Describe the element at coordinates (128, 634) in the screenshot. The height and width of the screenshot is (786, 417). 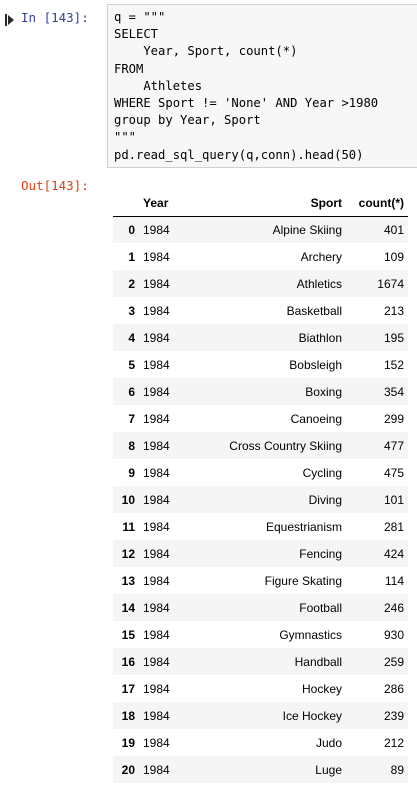
I see `row-index: 15` at that location.